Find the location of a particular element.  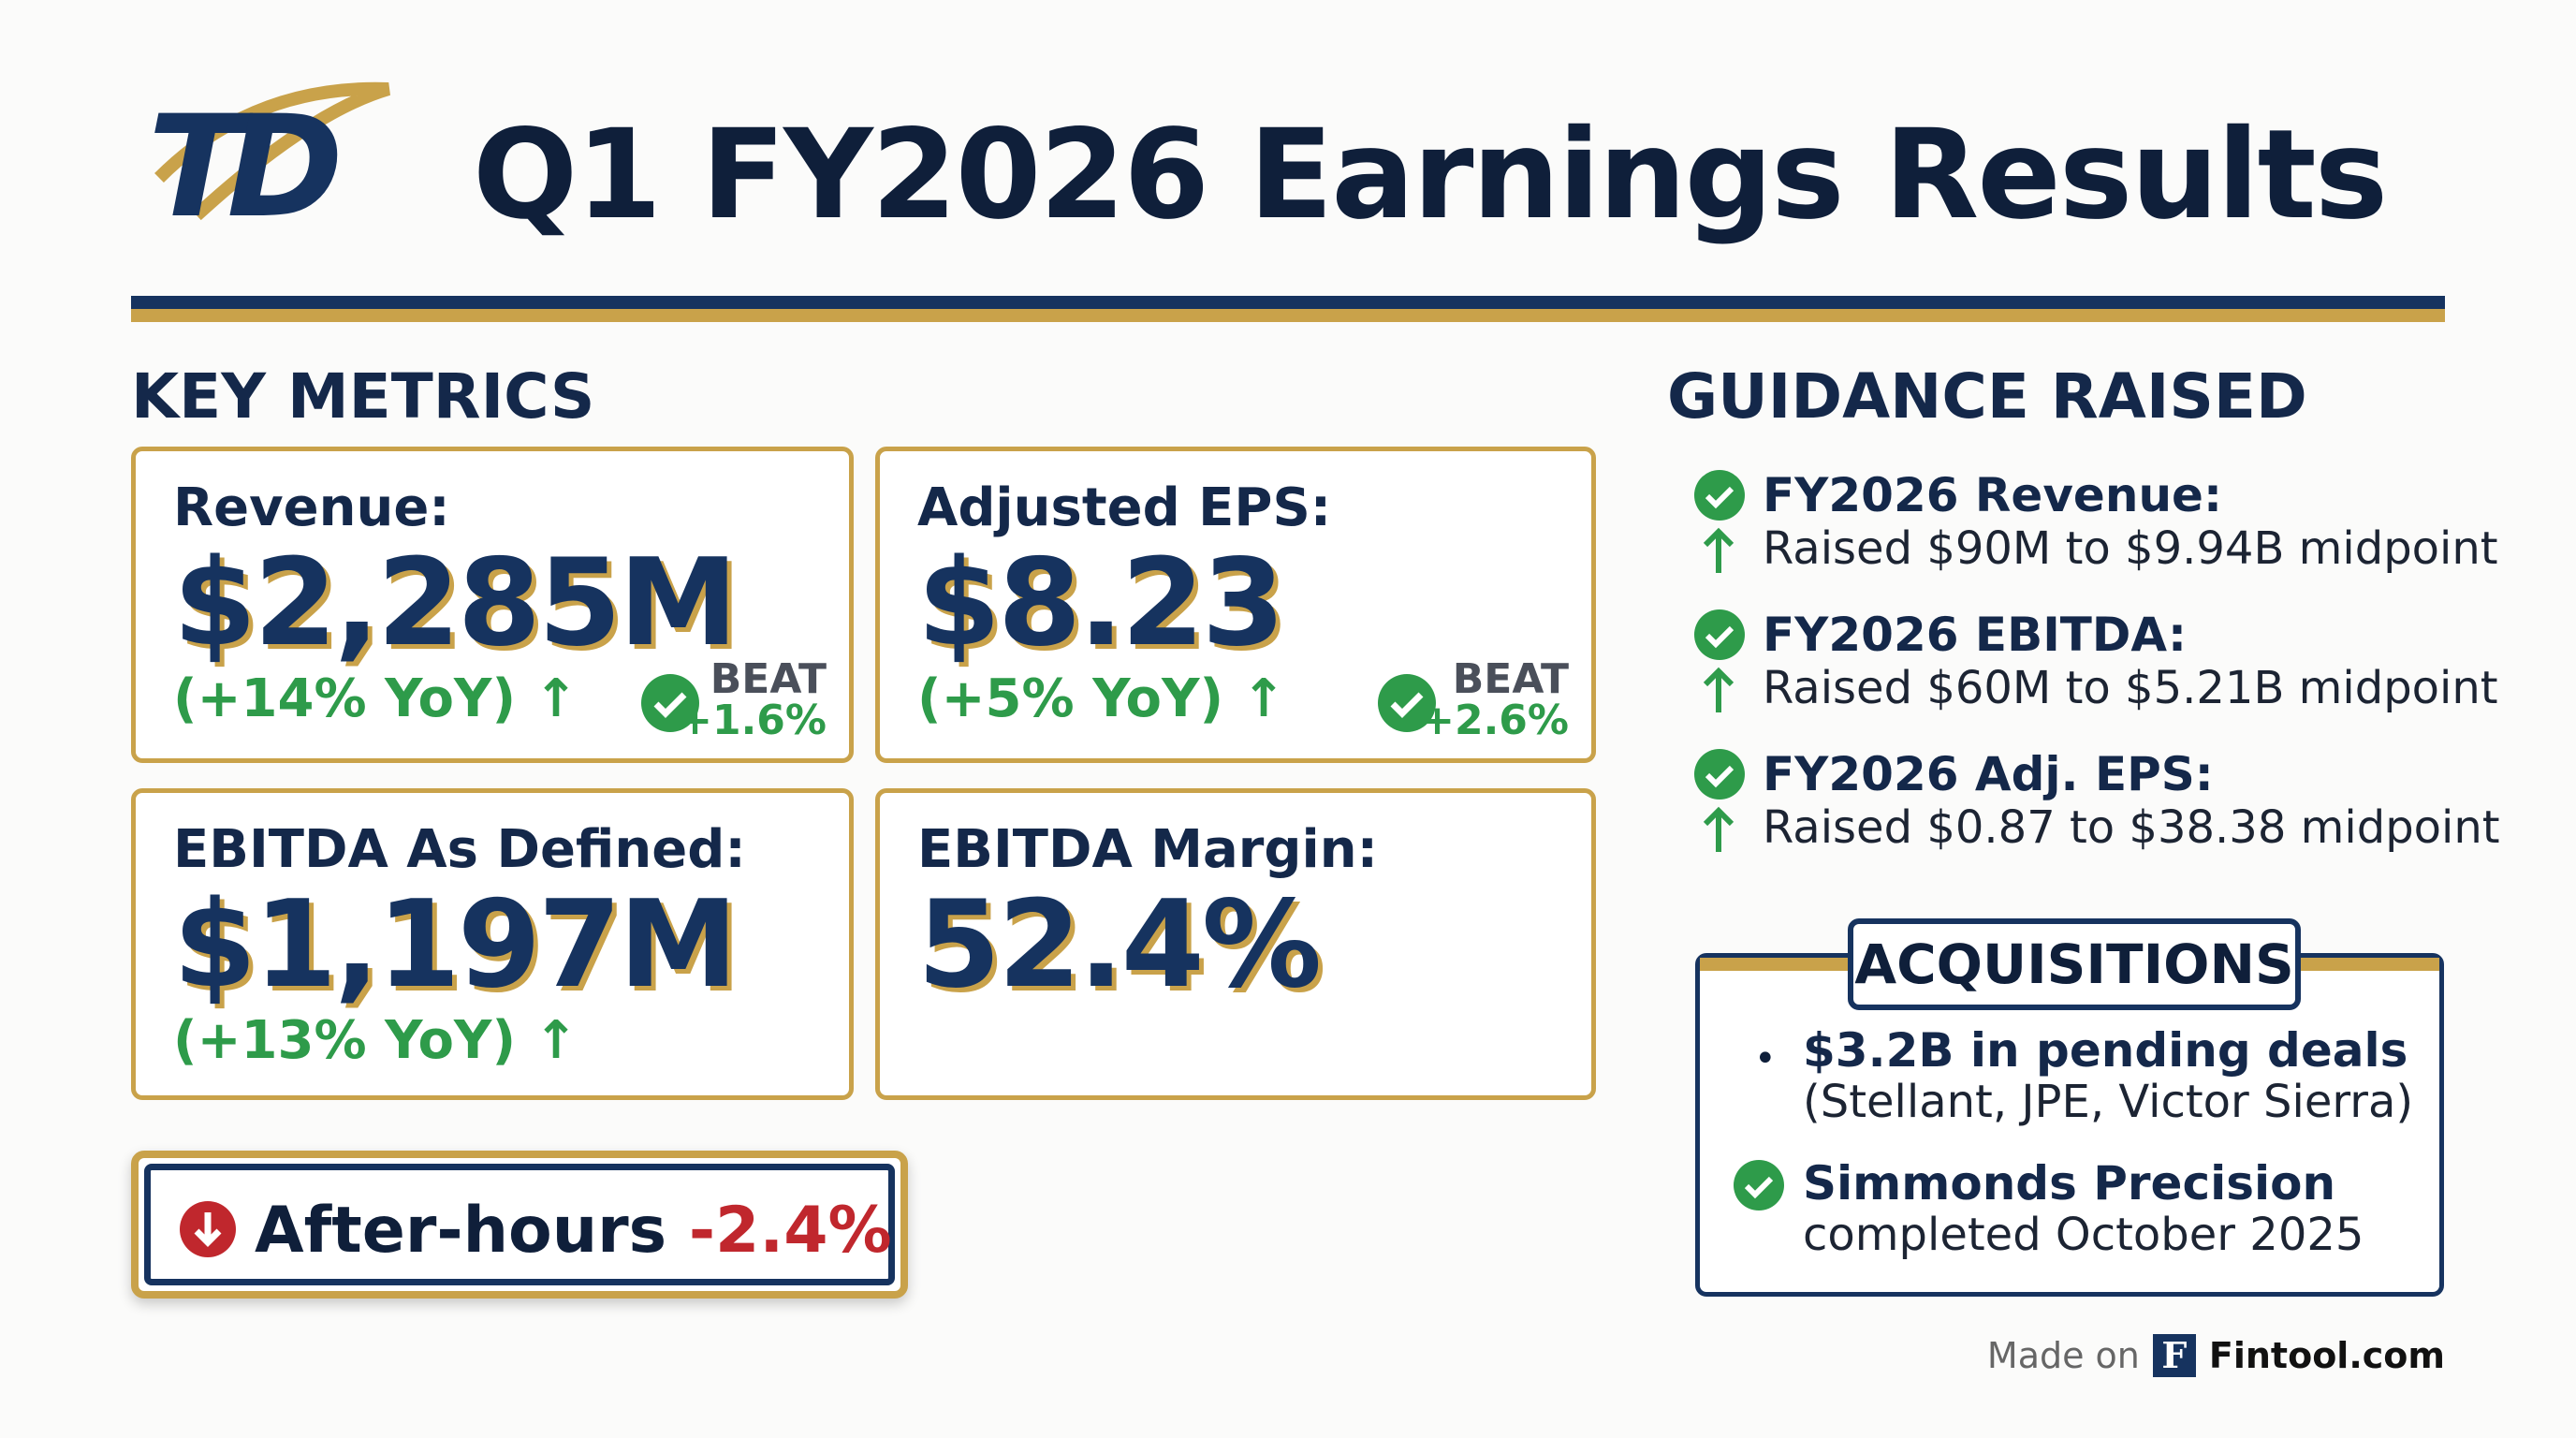

rule-gold is located at coordinates (1288, 315).